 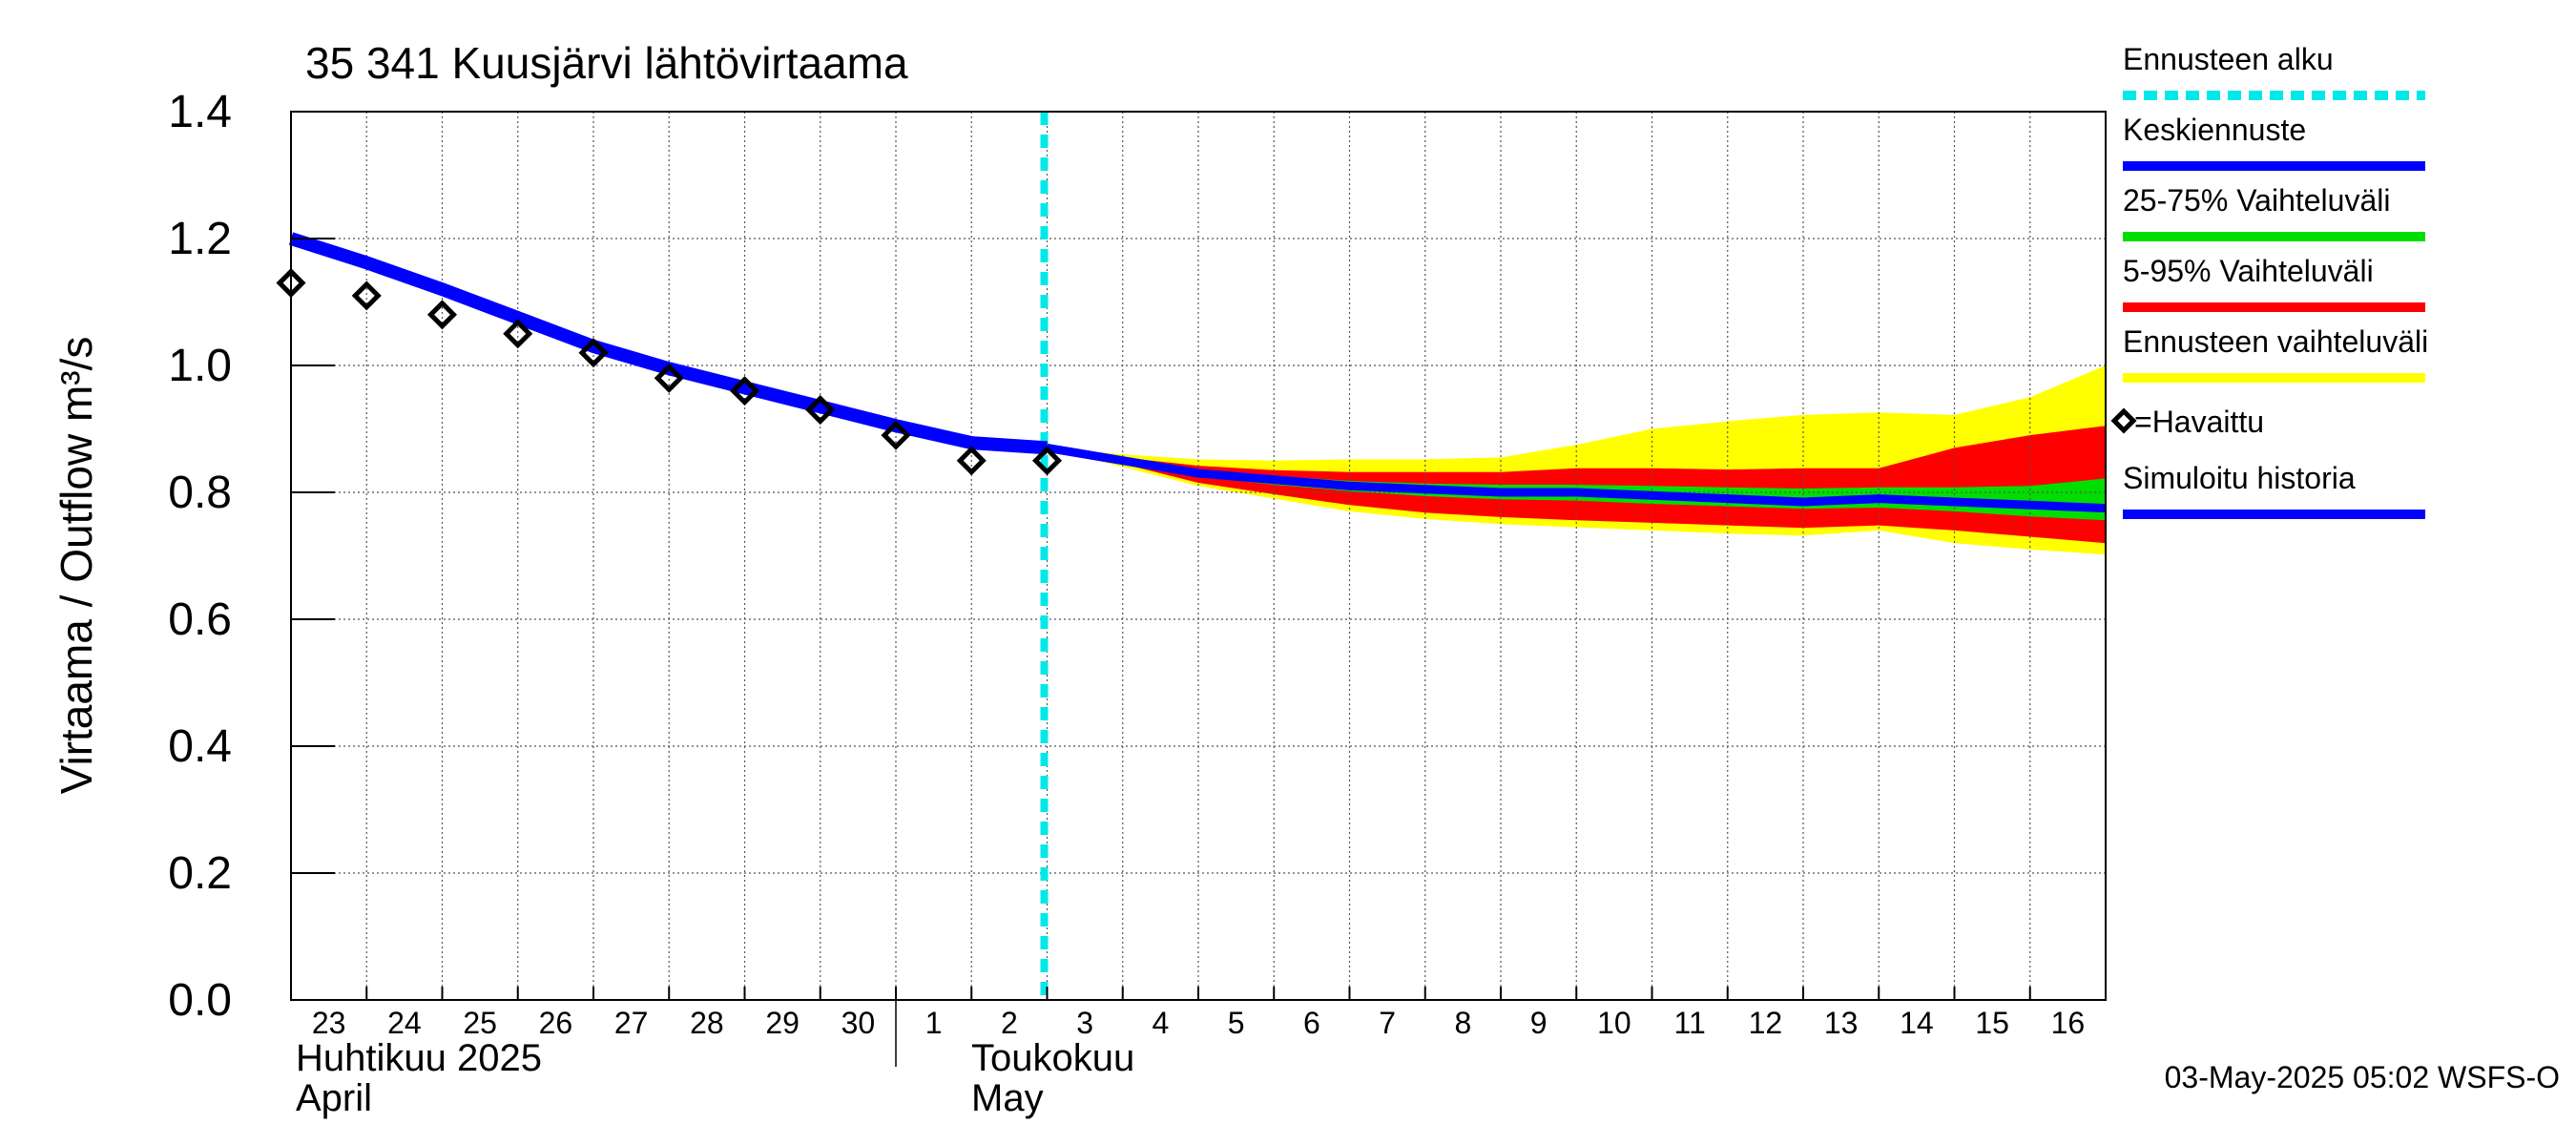 What do you see at coordinates (1539, 1023) in the screenshot?
I see `x-tick-label: 9` at bounding box center [1539, 1023].